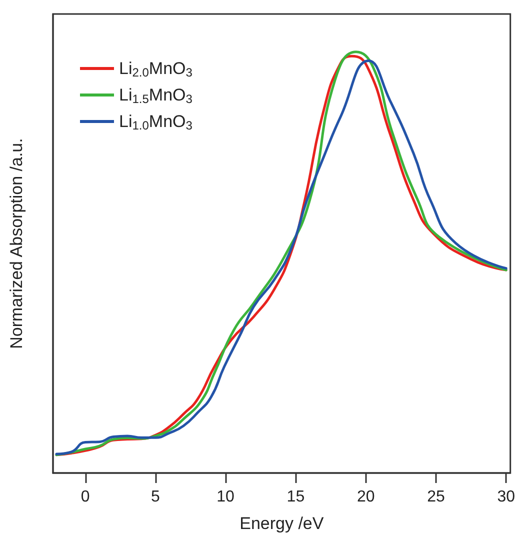 This screenshot has width=518, height=540. Describe the element at coordinates (436, 497) in the screenshot. I see `x-tick-label: 25` at that location.